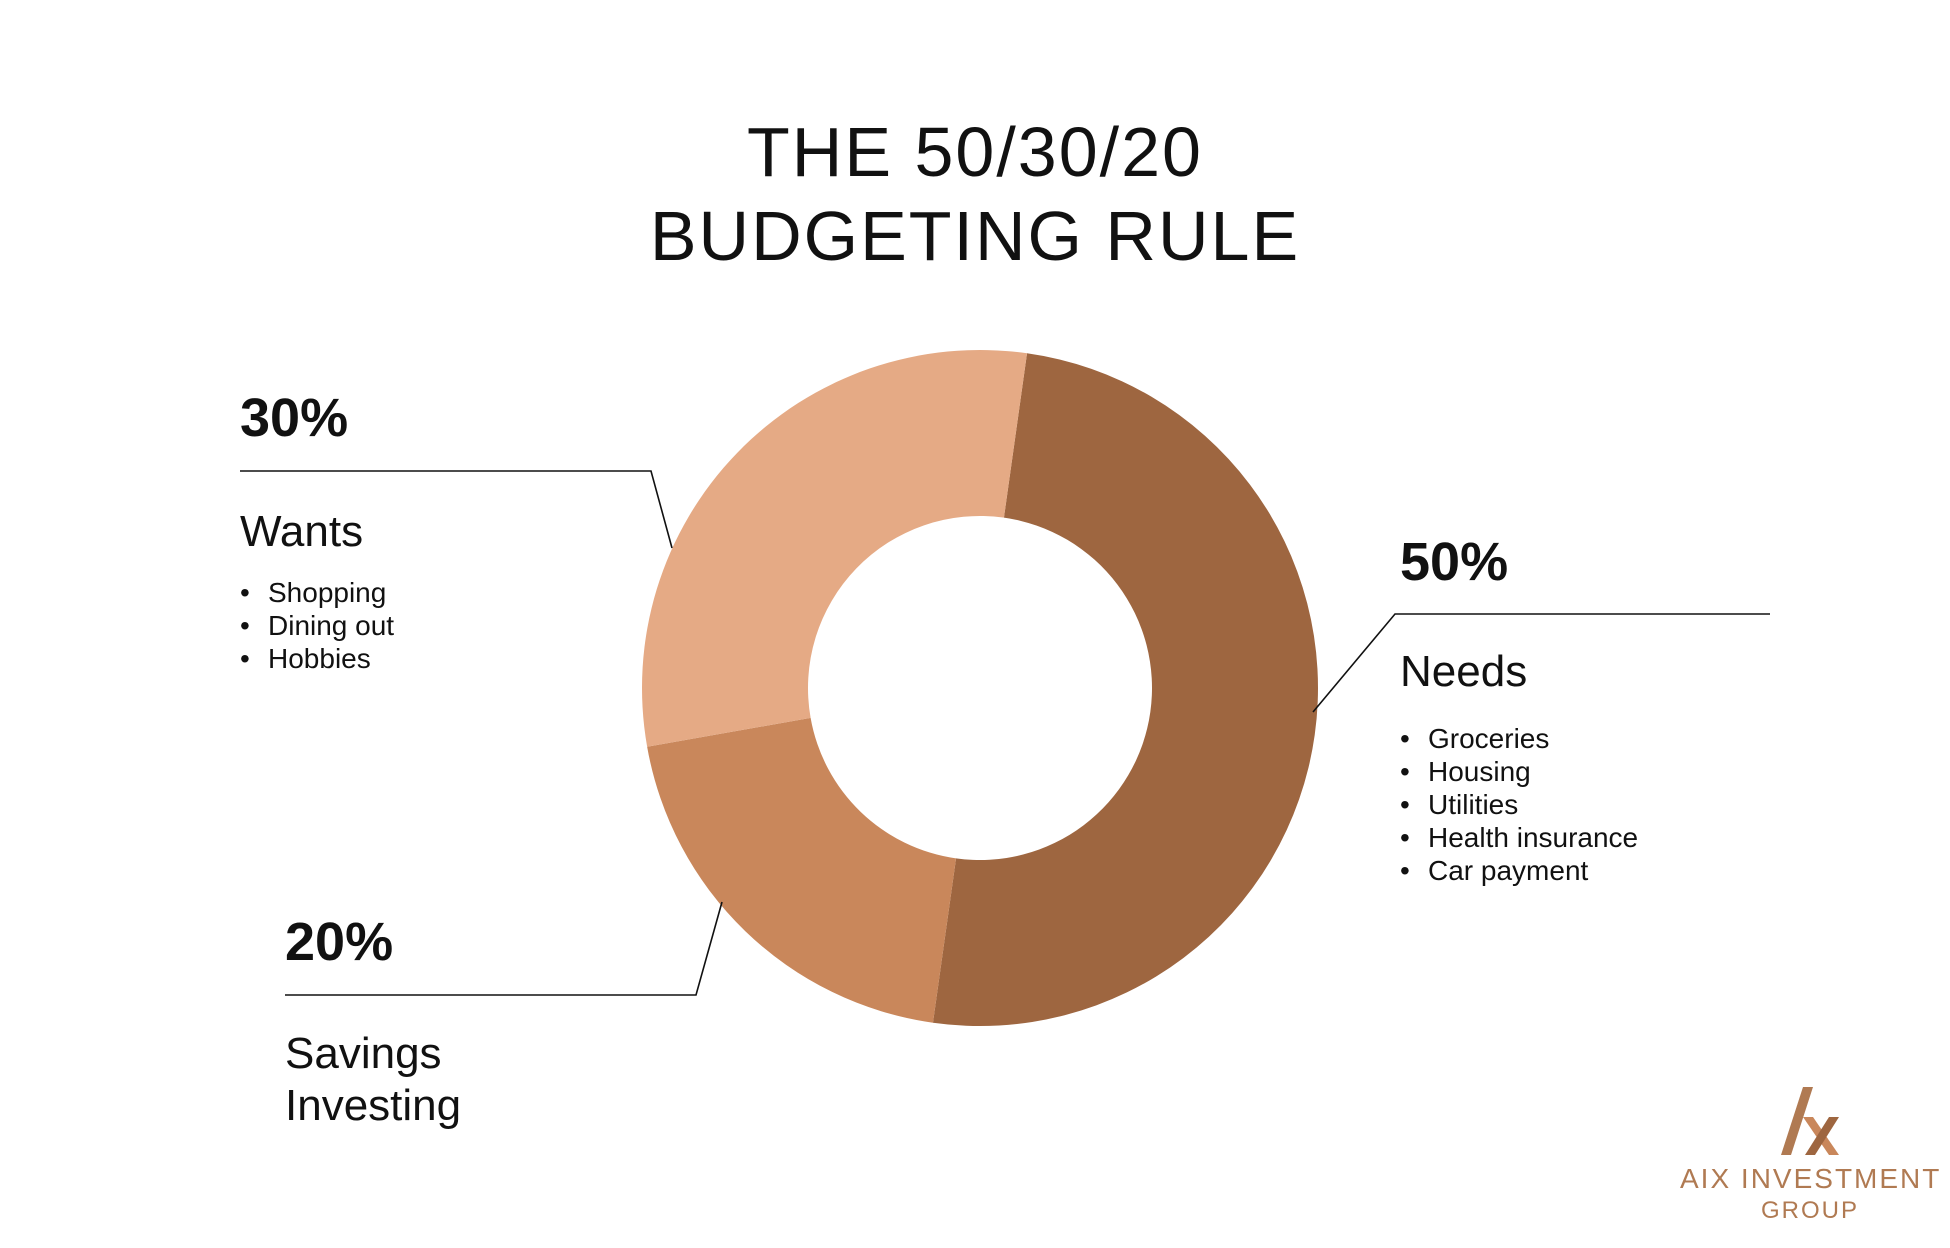  I want to click on needs-slice, so click(1125, 689).